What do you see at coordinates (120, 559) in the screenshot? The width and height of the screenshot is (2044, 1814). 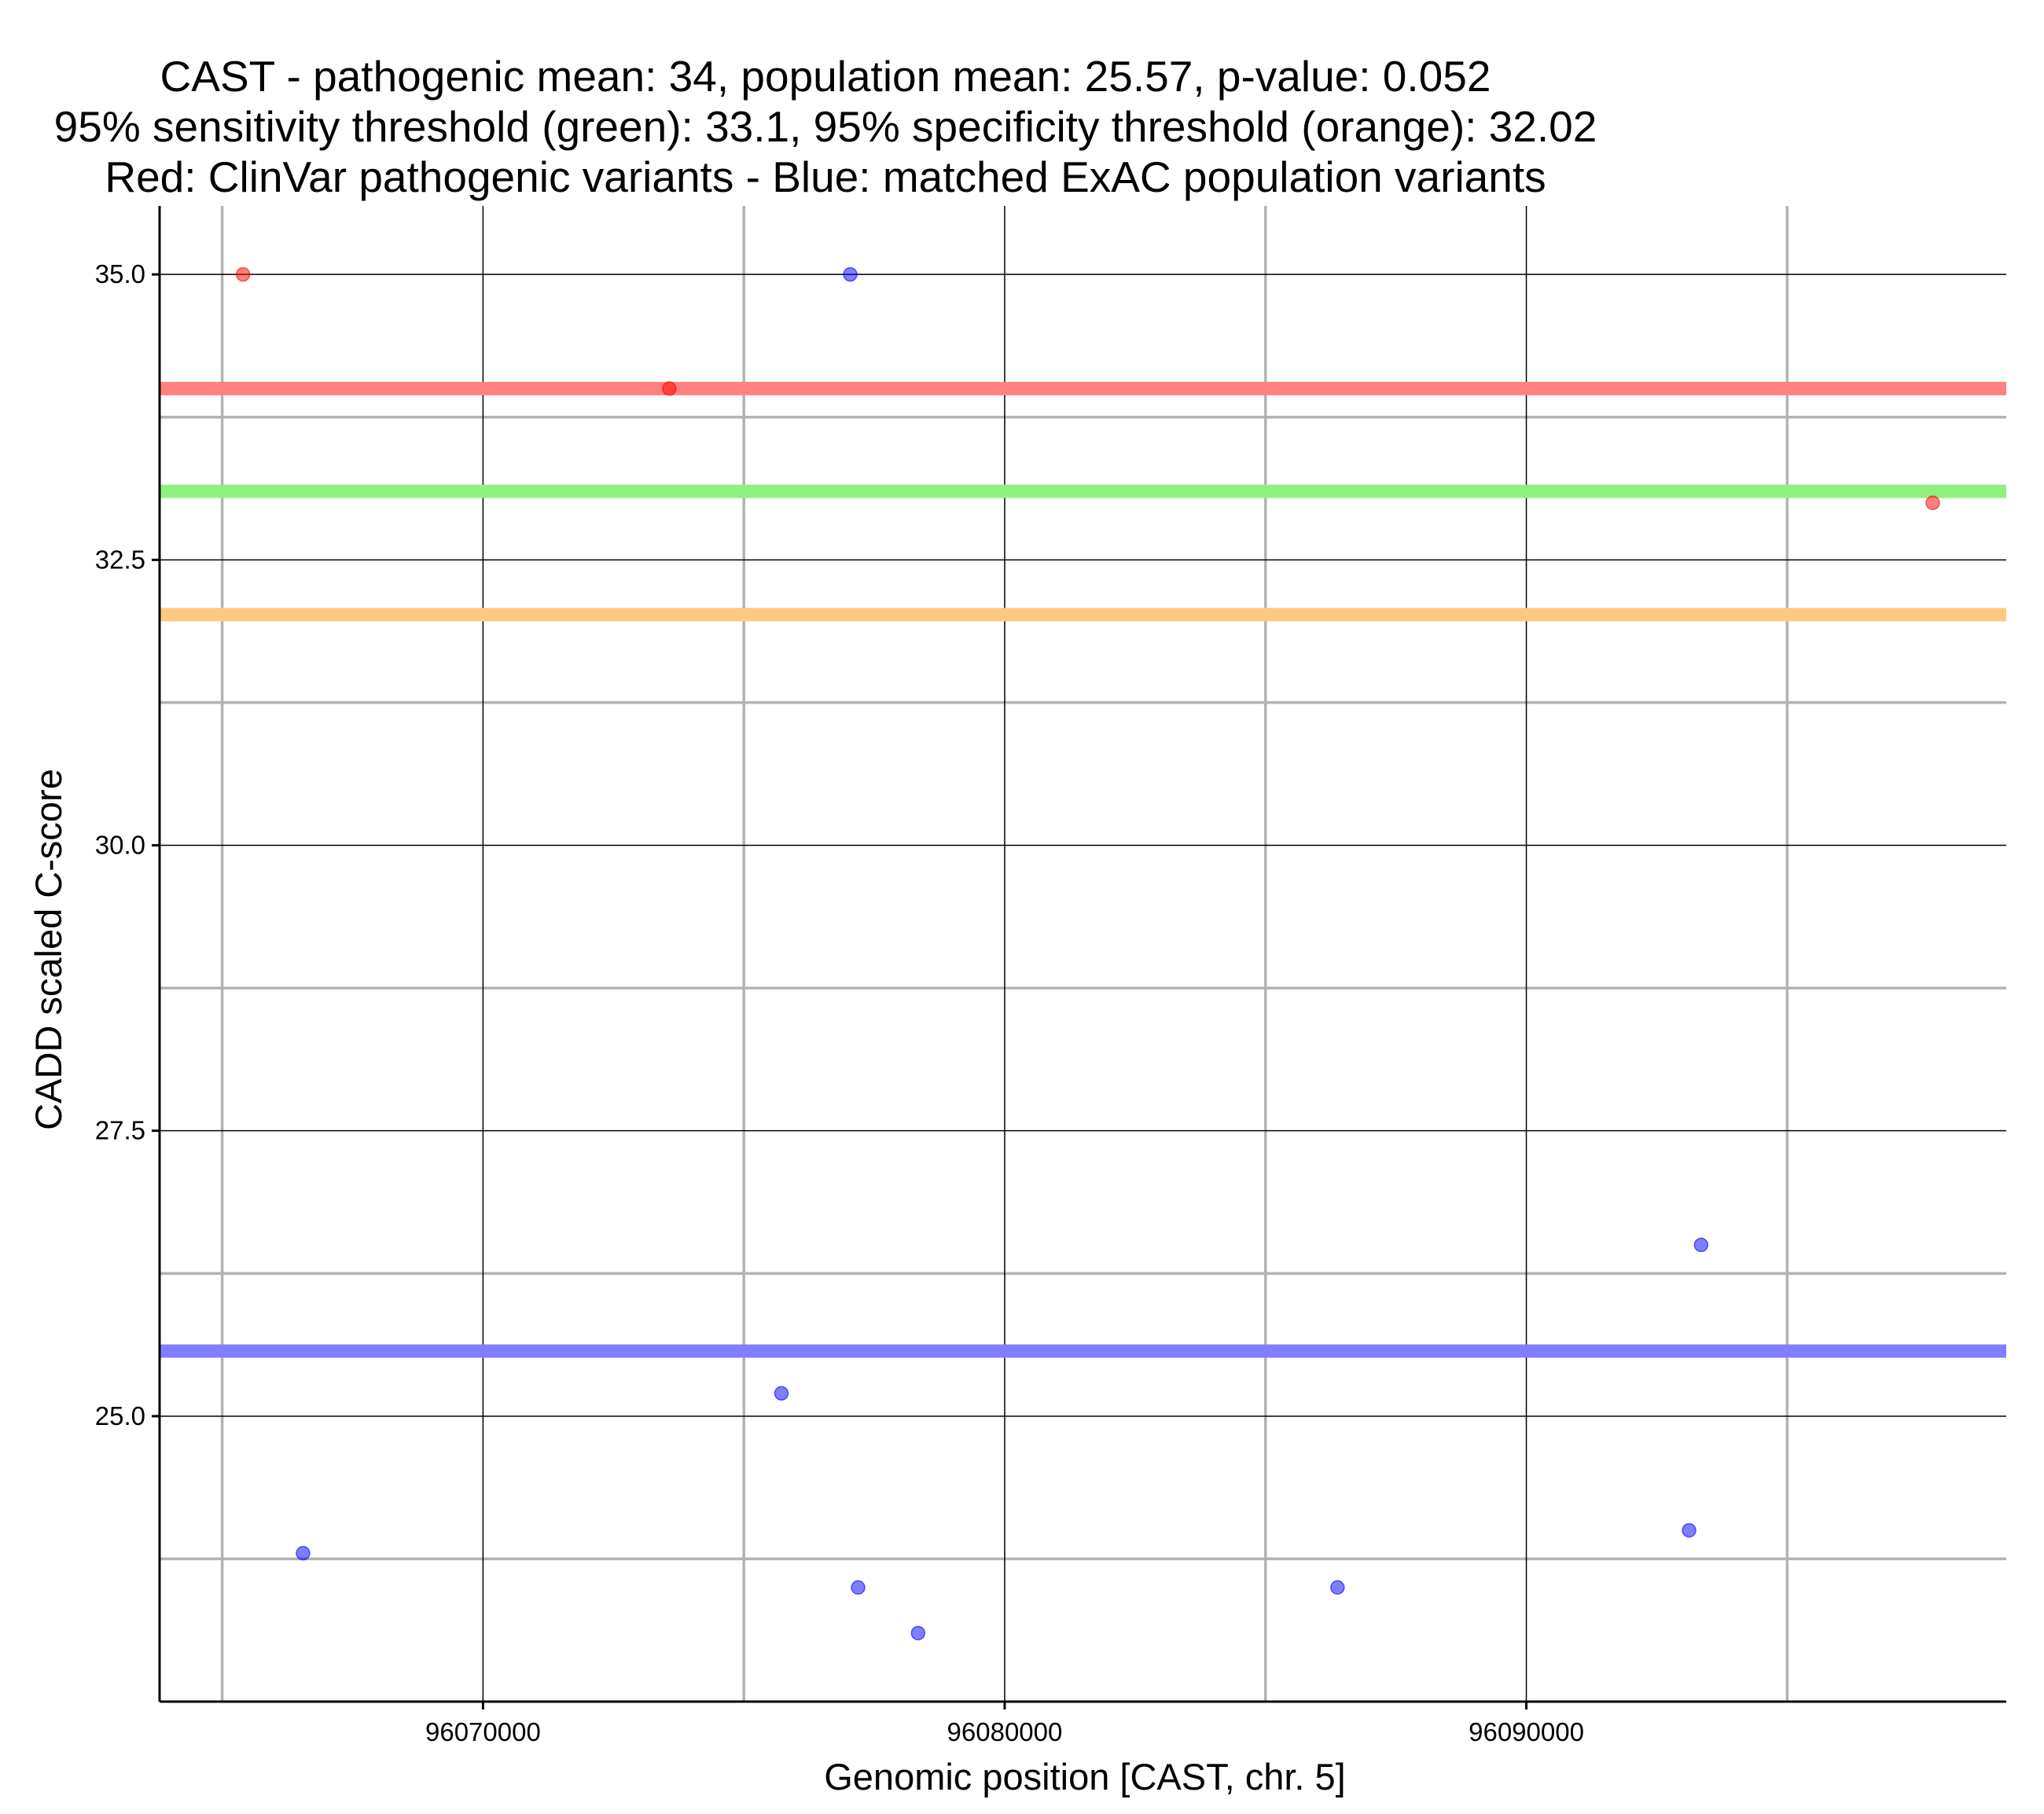 I see `y-tick-label: 32.5` at bounding box center [120, 559].